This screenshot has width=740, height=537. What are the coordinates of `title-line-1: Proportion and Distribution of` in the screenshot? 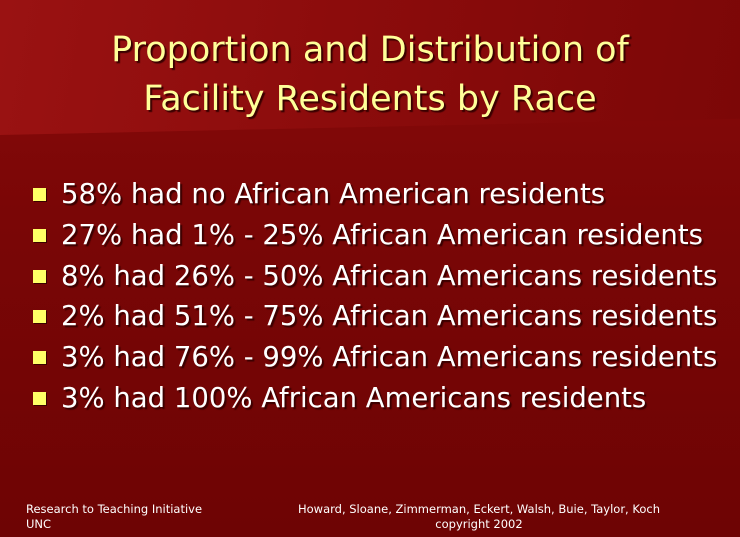 It's located at (370, 50).